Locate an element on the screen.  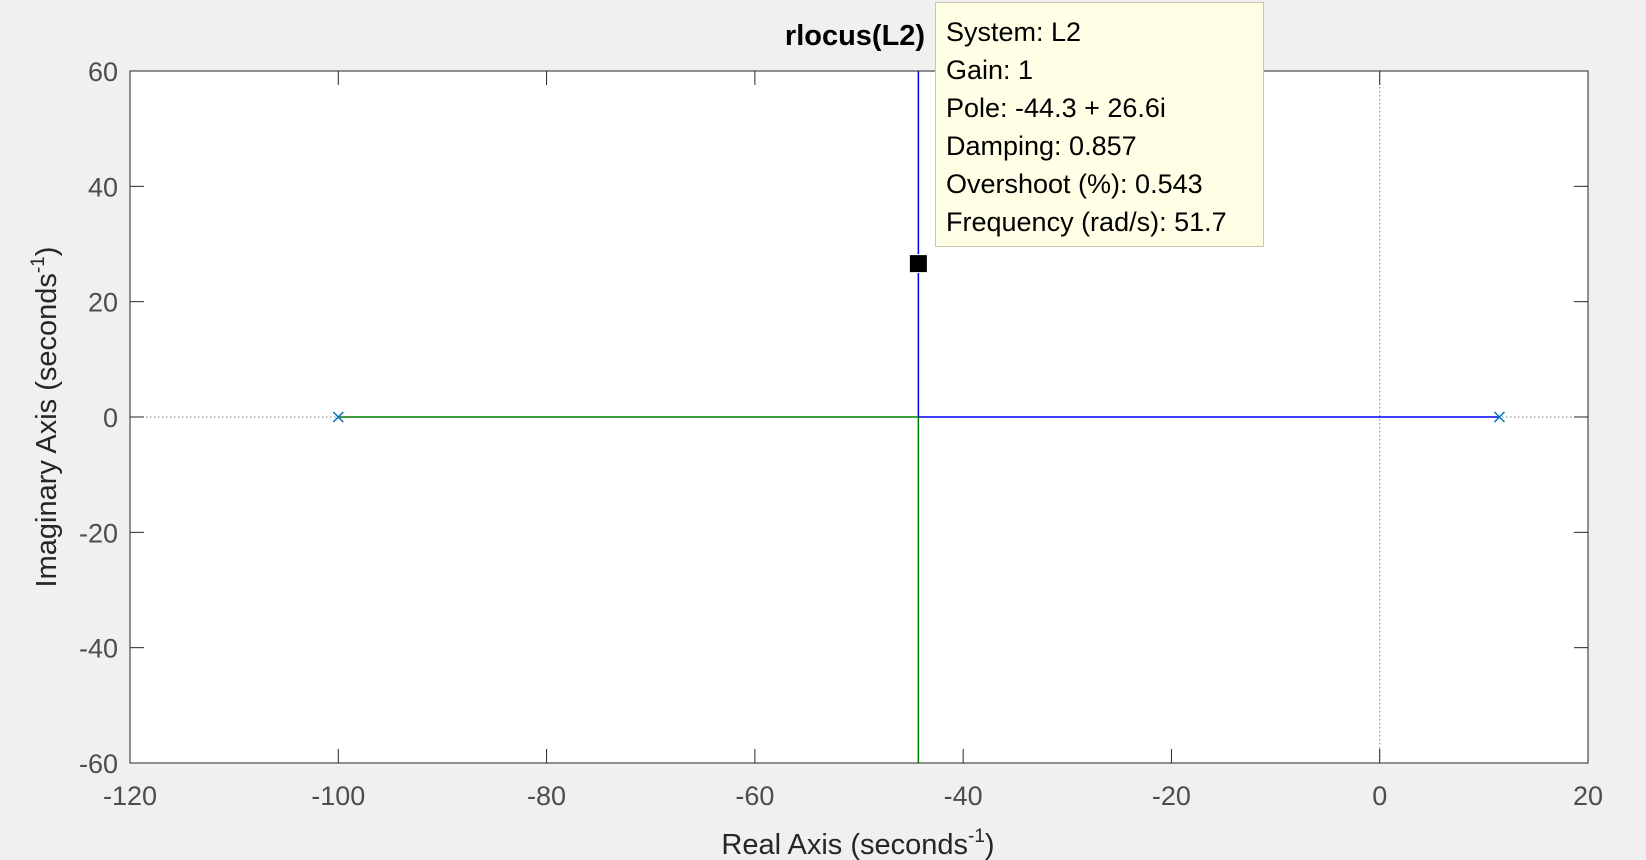
x-tick-label: -120 is located at coordinates (130, 796).